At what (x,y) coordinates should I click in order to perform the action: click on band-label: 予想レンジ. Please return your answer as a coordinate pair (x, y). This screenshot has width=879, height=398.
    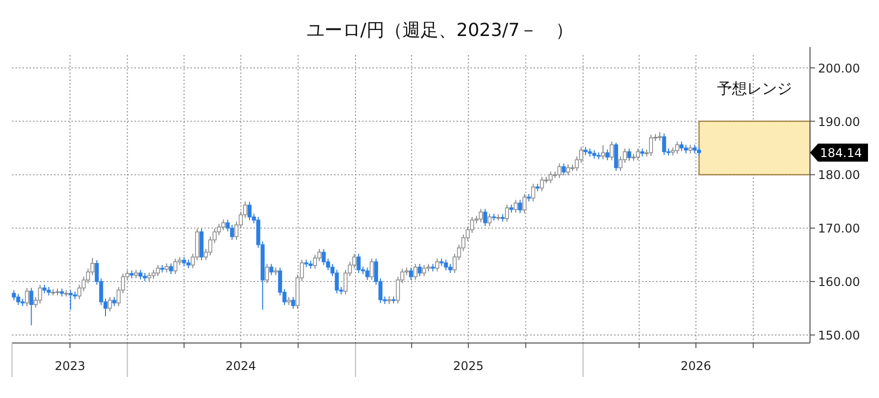
    Looking at the image, I should click on (754, 88).